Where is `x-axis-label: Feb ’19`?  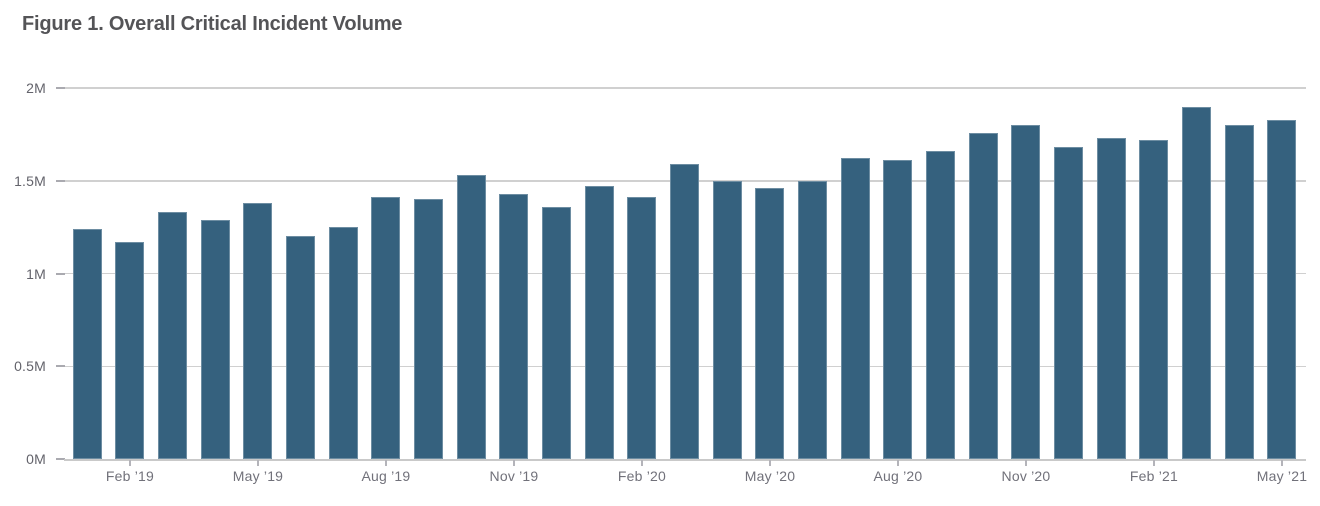 x-axis-label: Feb ’19 is located at coordinates (130, 476).